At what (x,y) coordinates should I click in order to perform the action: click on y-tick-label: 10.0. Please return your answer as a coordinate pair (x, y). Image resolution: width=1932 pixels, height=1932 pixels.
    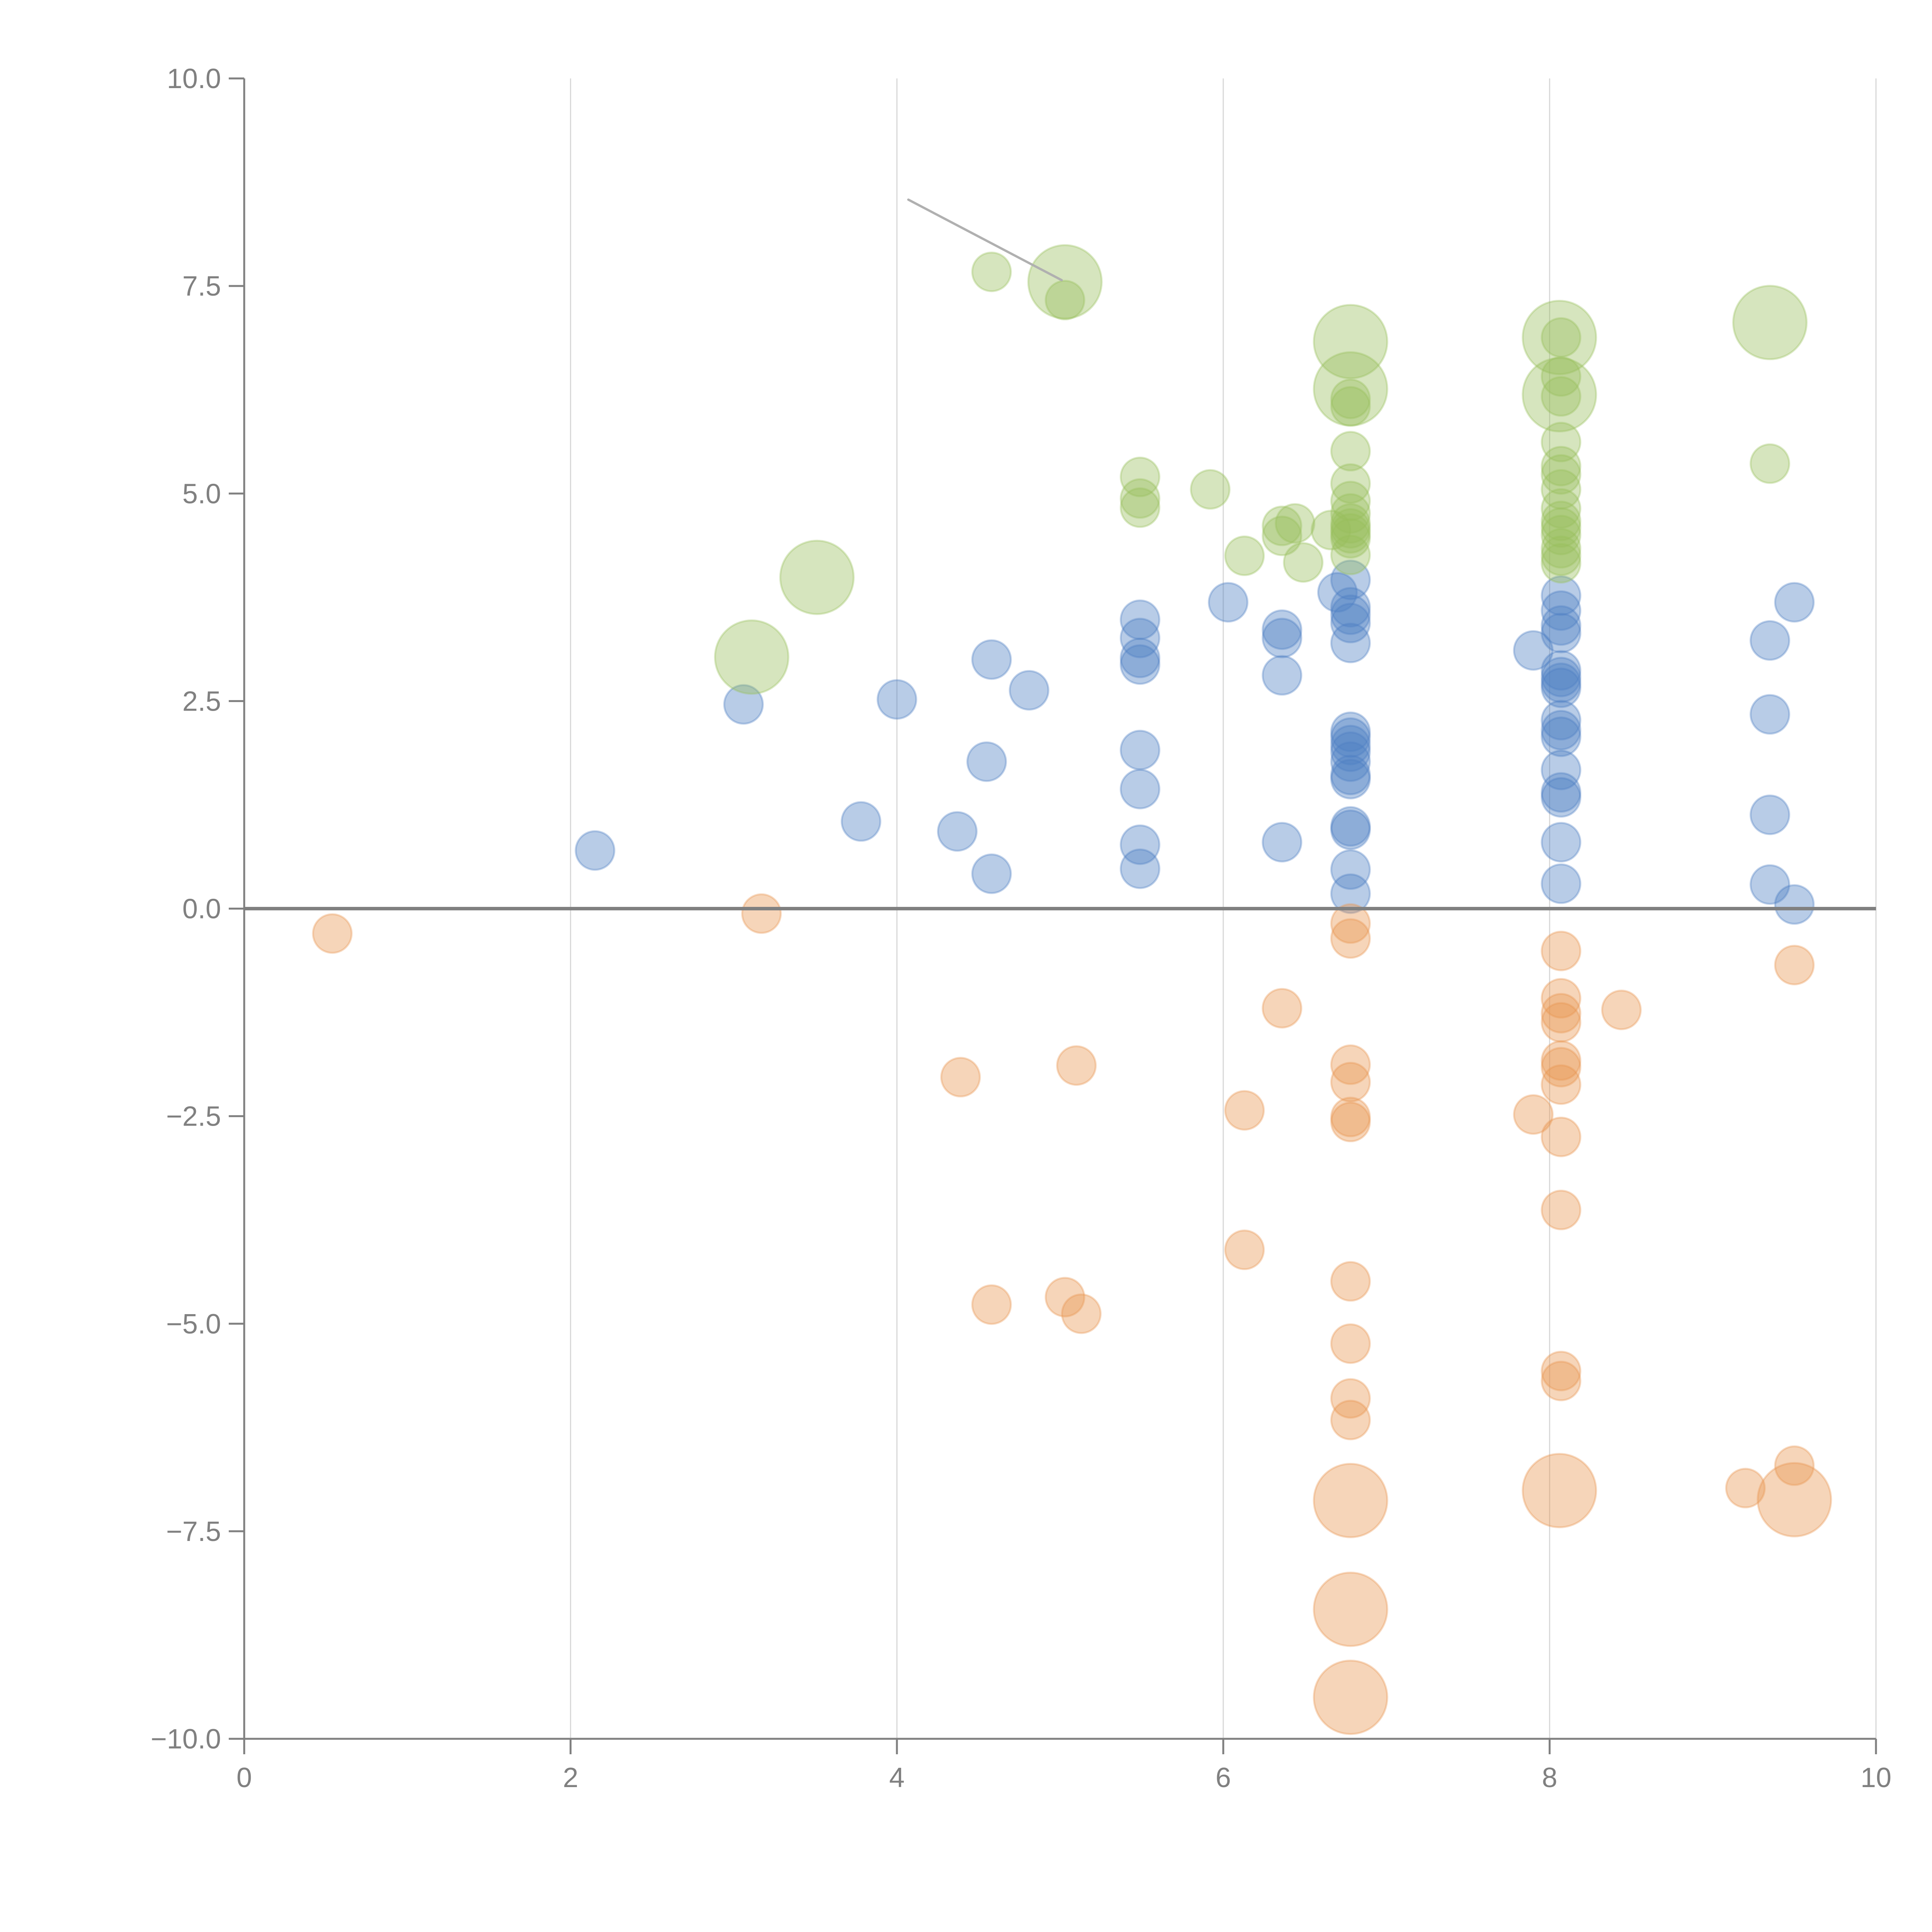
    Looking at the image, I should click on (194, 78).